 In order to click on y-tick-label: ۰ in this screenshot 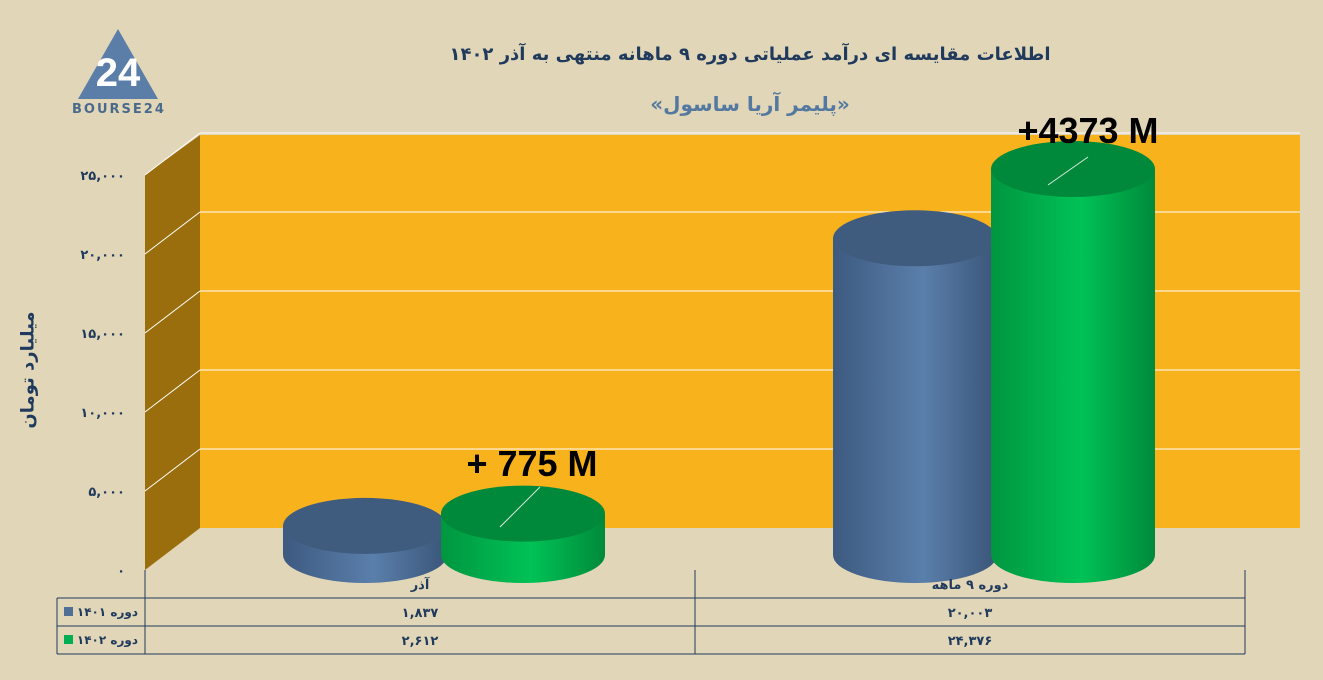, I will do `click(121, 571)`.